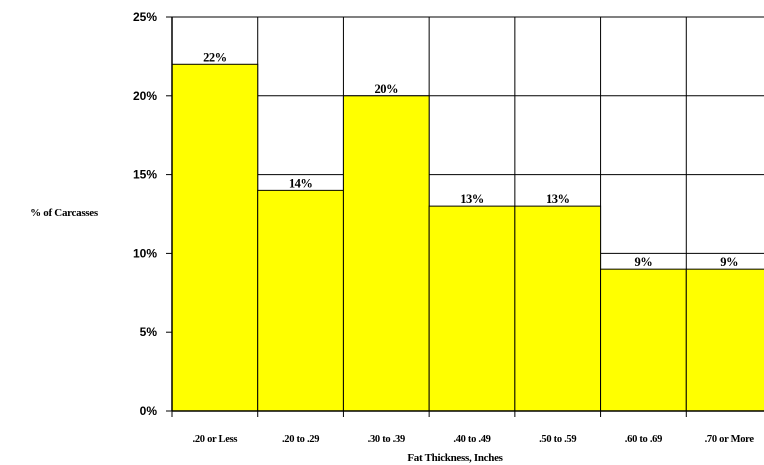 The image size is (764, 465). Describe the element at coordinates (643, 439) in the screenshot. I see `x-tick-label: .60 to .69` at that location.